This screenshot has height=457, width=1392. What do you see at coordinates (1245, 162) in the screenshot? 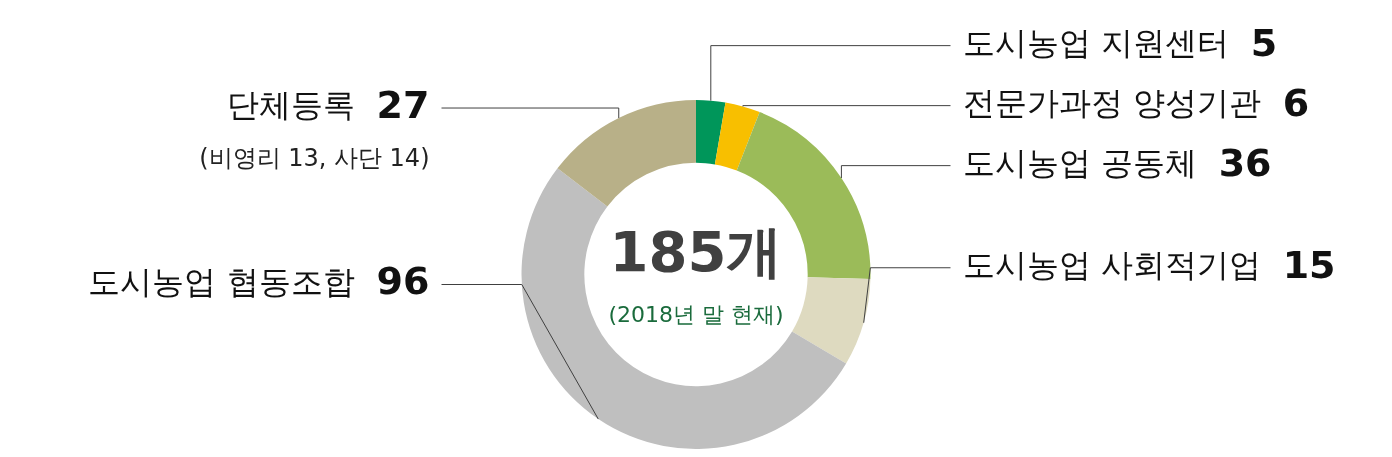
I see `data-label: 36` at bounding box center [1245, 162].